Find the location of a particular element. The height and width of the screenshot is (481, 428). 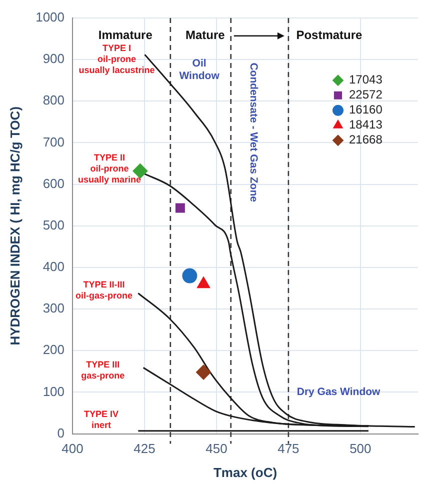

annotation: Dry Gas Window is located at coordinates (339, 392).